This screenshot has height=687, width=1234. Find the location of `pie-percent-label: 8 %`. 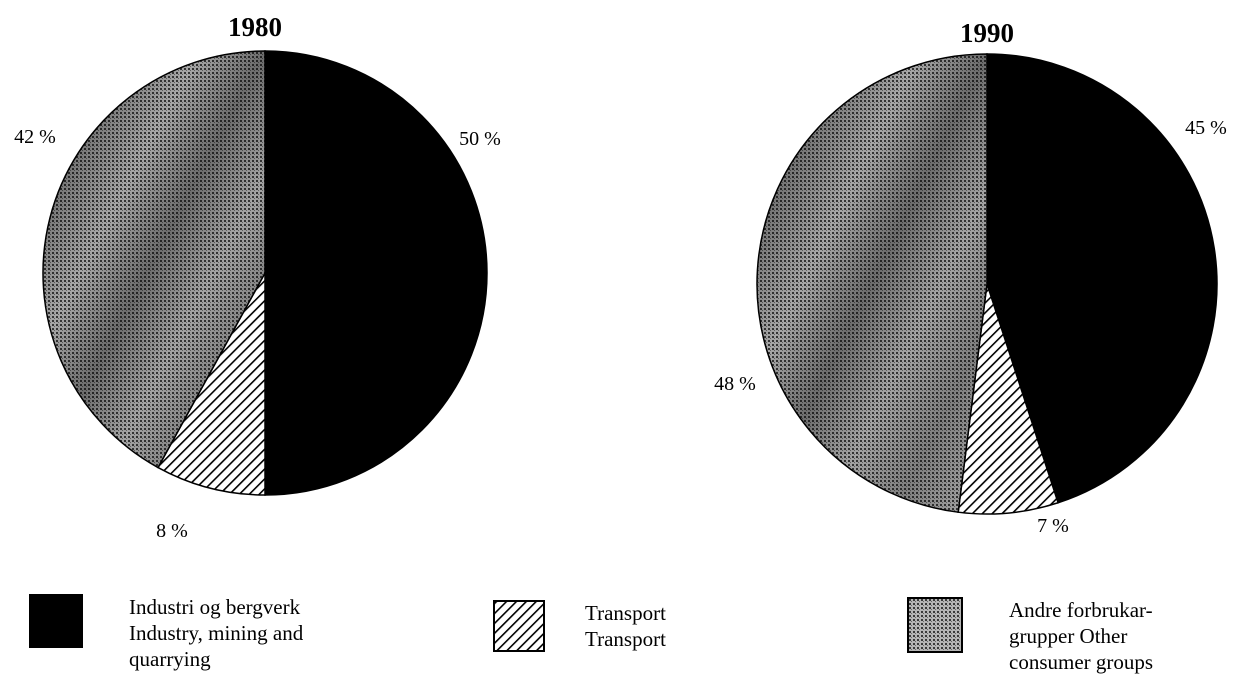

pie-percent-label: 8 % is located at coordinates (172, 531).